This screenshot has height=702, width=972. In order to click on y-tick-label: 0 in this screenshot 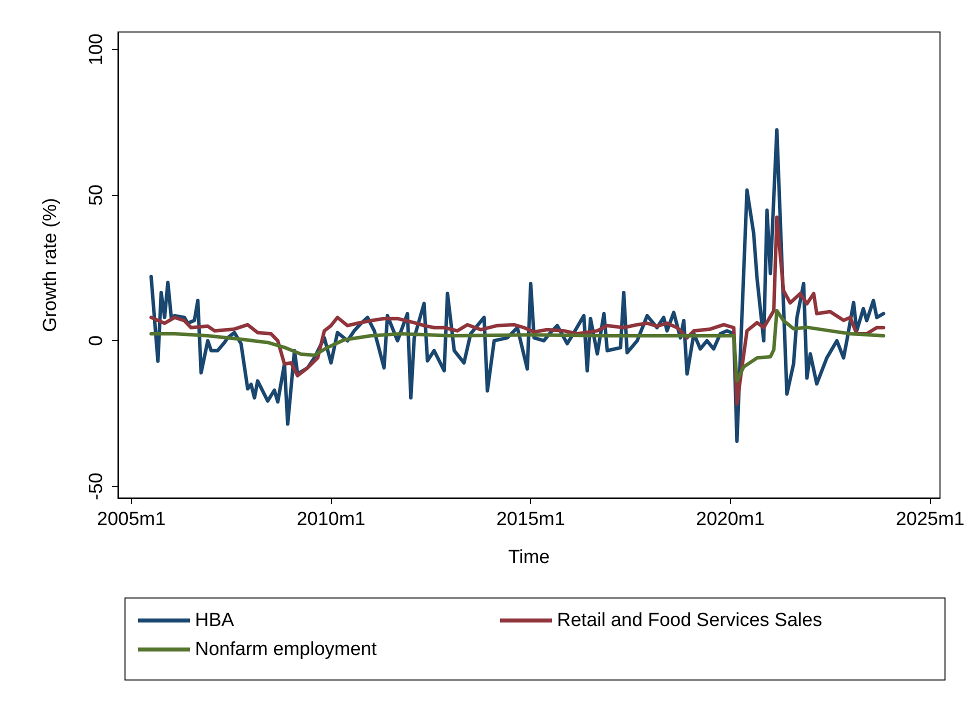, I will do `click(96, 340)`.